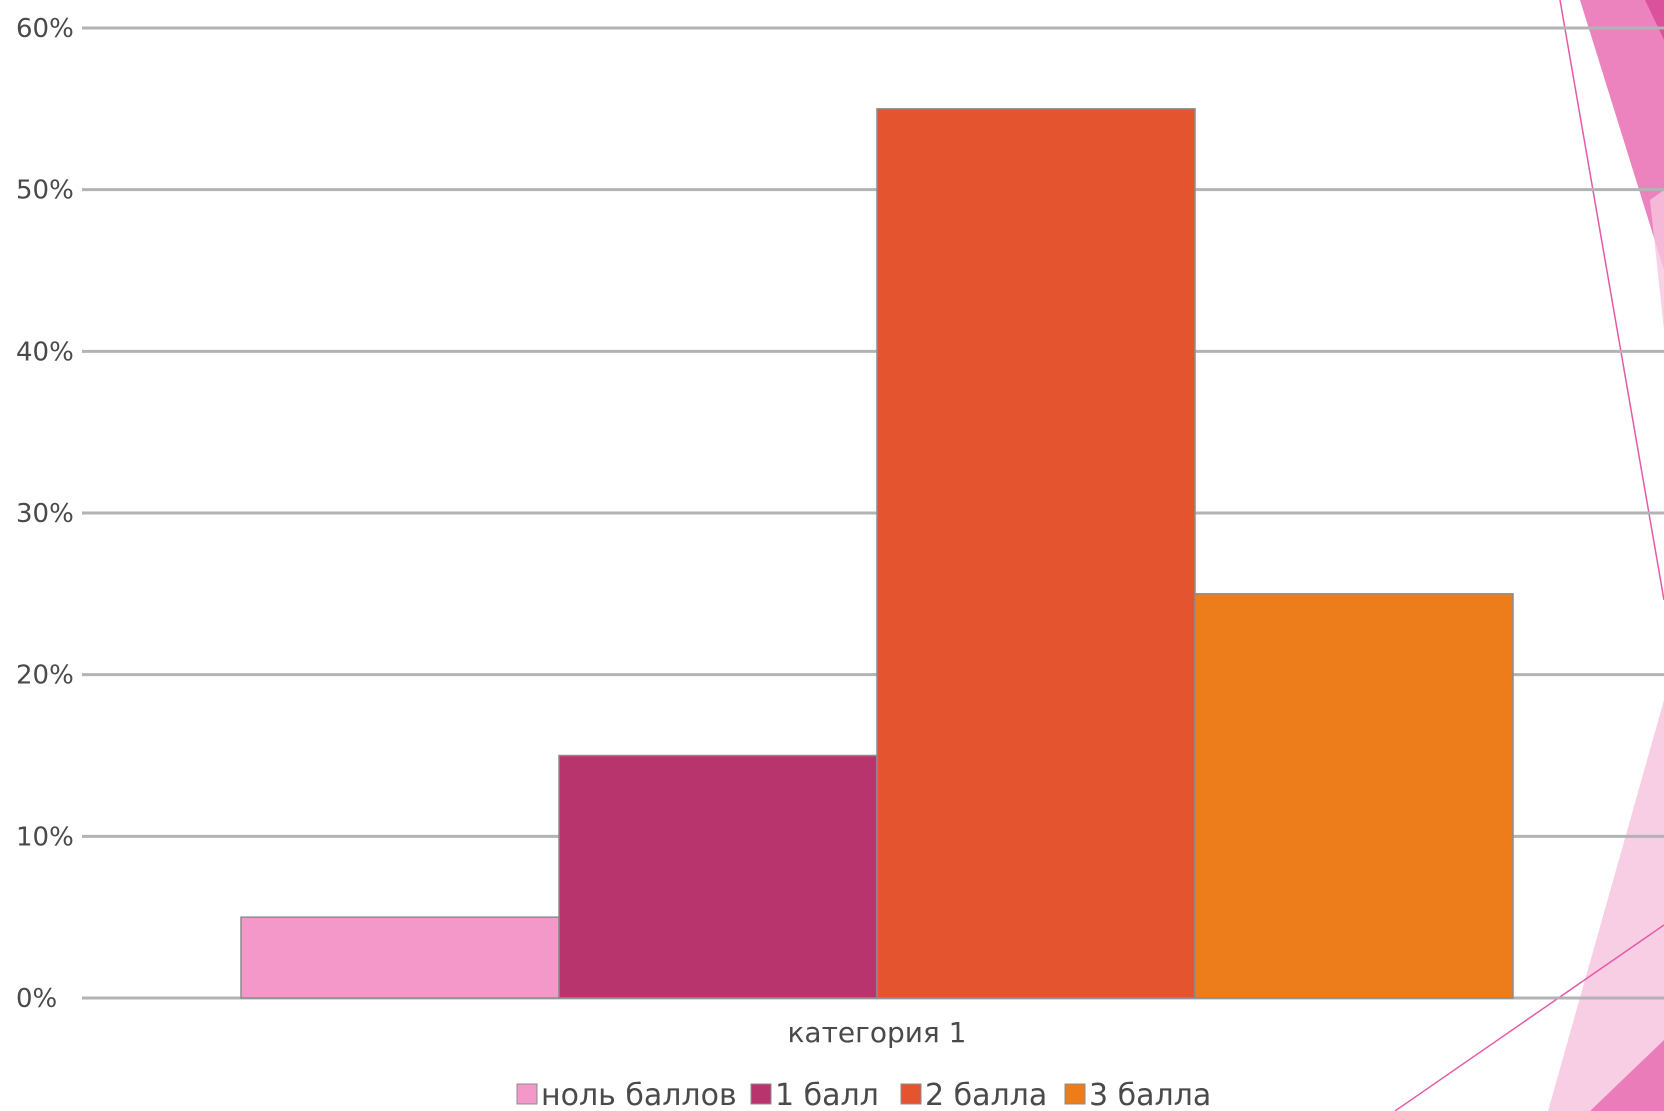 The width and height of the screenshot is (1664, 1111). I want to click on legend-label: 1 балл, so click(827, 1094).